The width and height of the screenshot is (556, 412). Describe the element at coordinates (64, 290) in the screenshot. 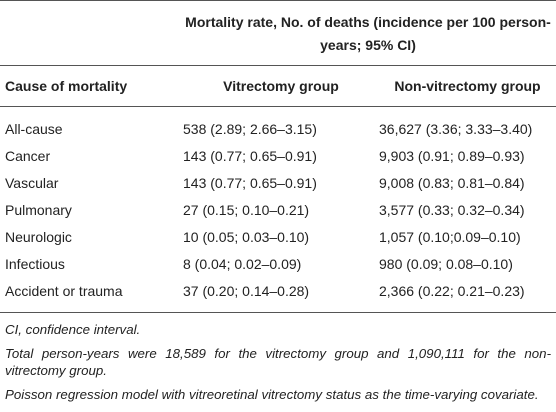

I see `table-cell: Accident or trauma` at that location.